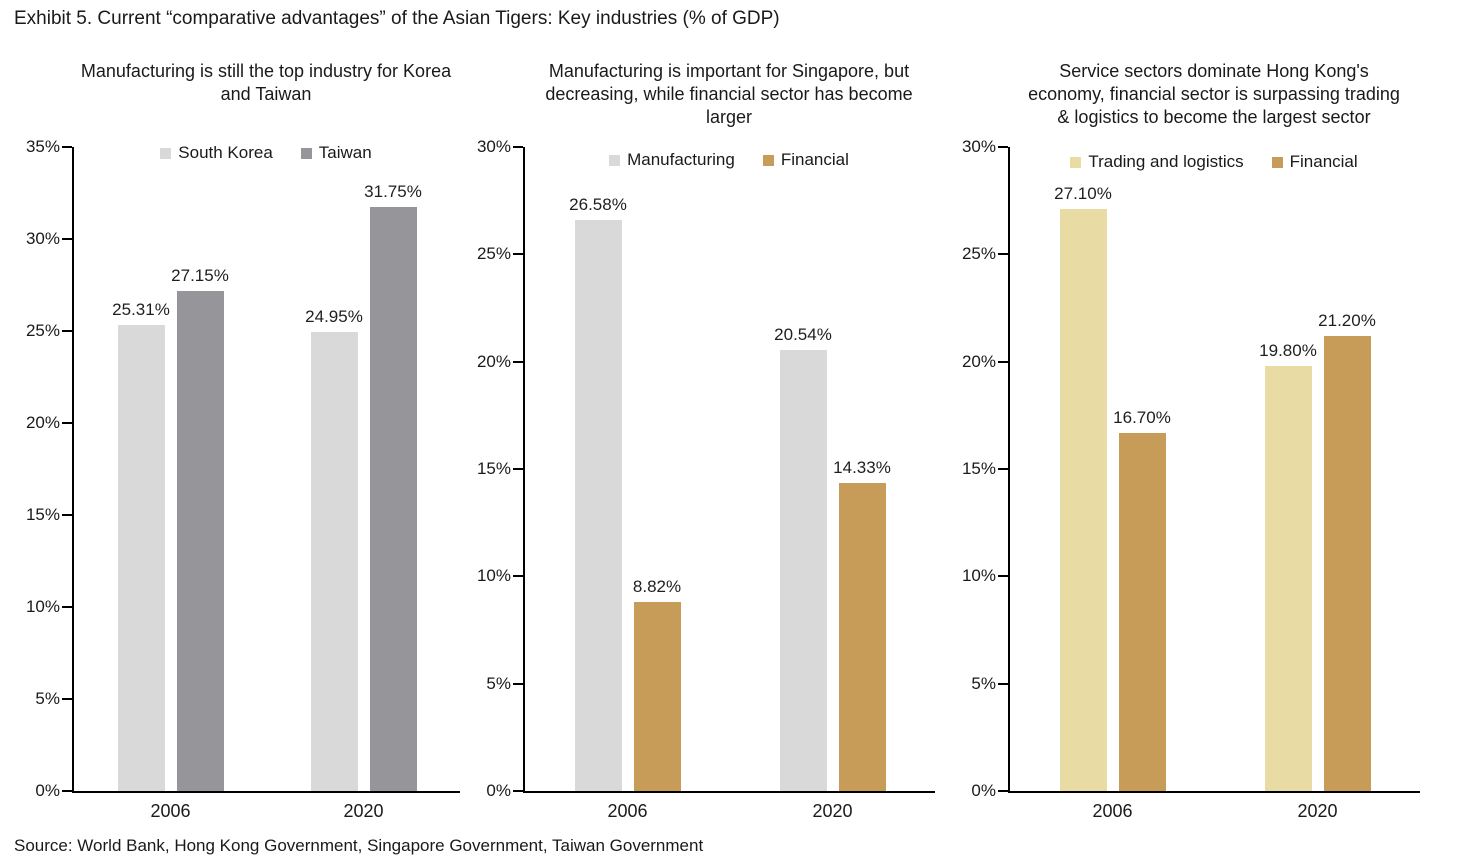 This screenshot has height=867, width=1460. Describe the element at coordinates (862, 624) in the screenshot. I see `bar: 14.33%` at that location.